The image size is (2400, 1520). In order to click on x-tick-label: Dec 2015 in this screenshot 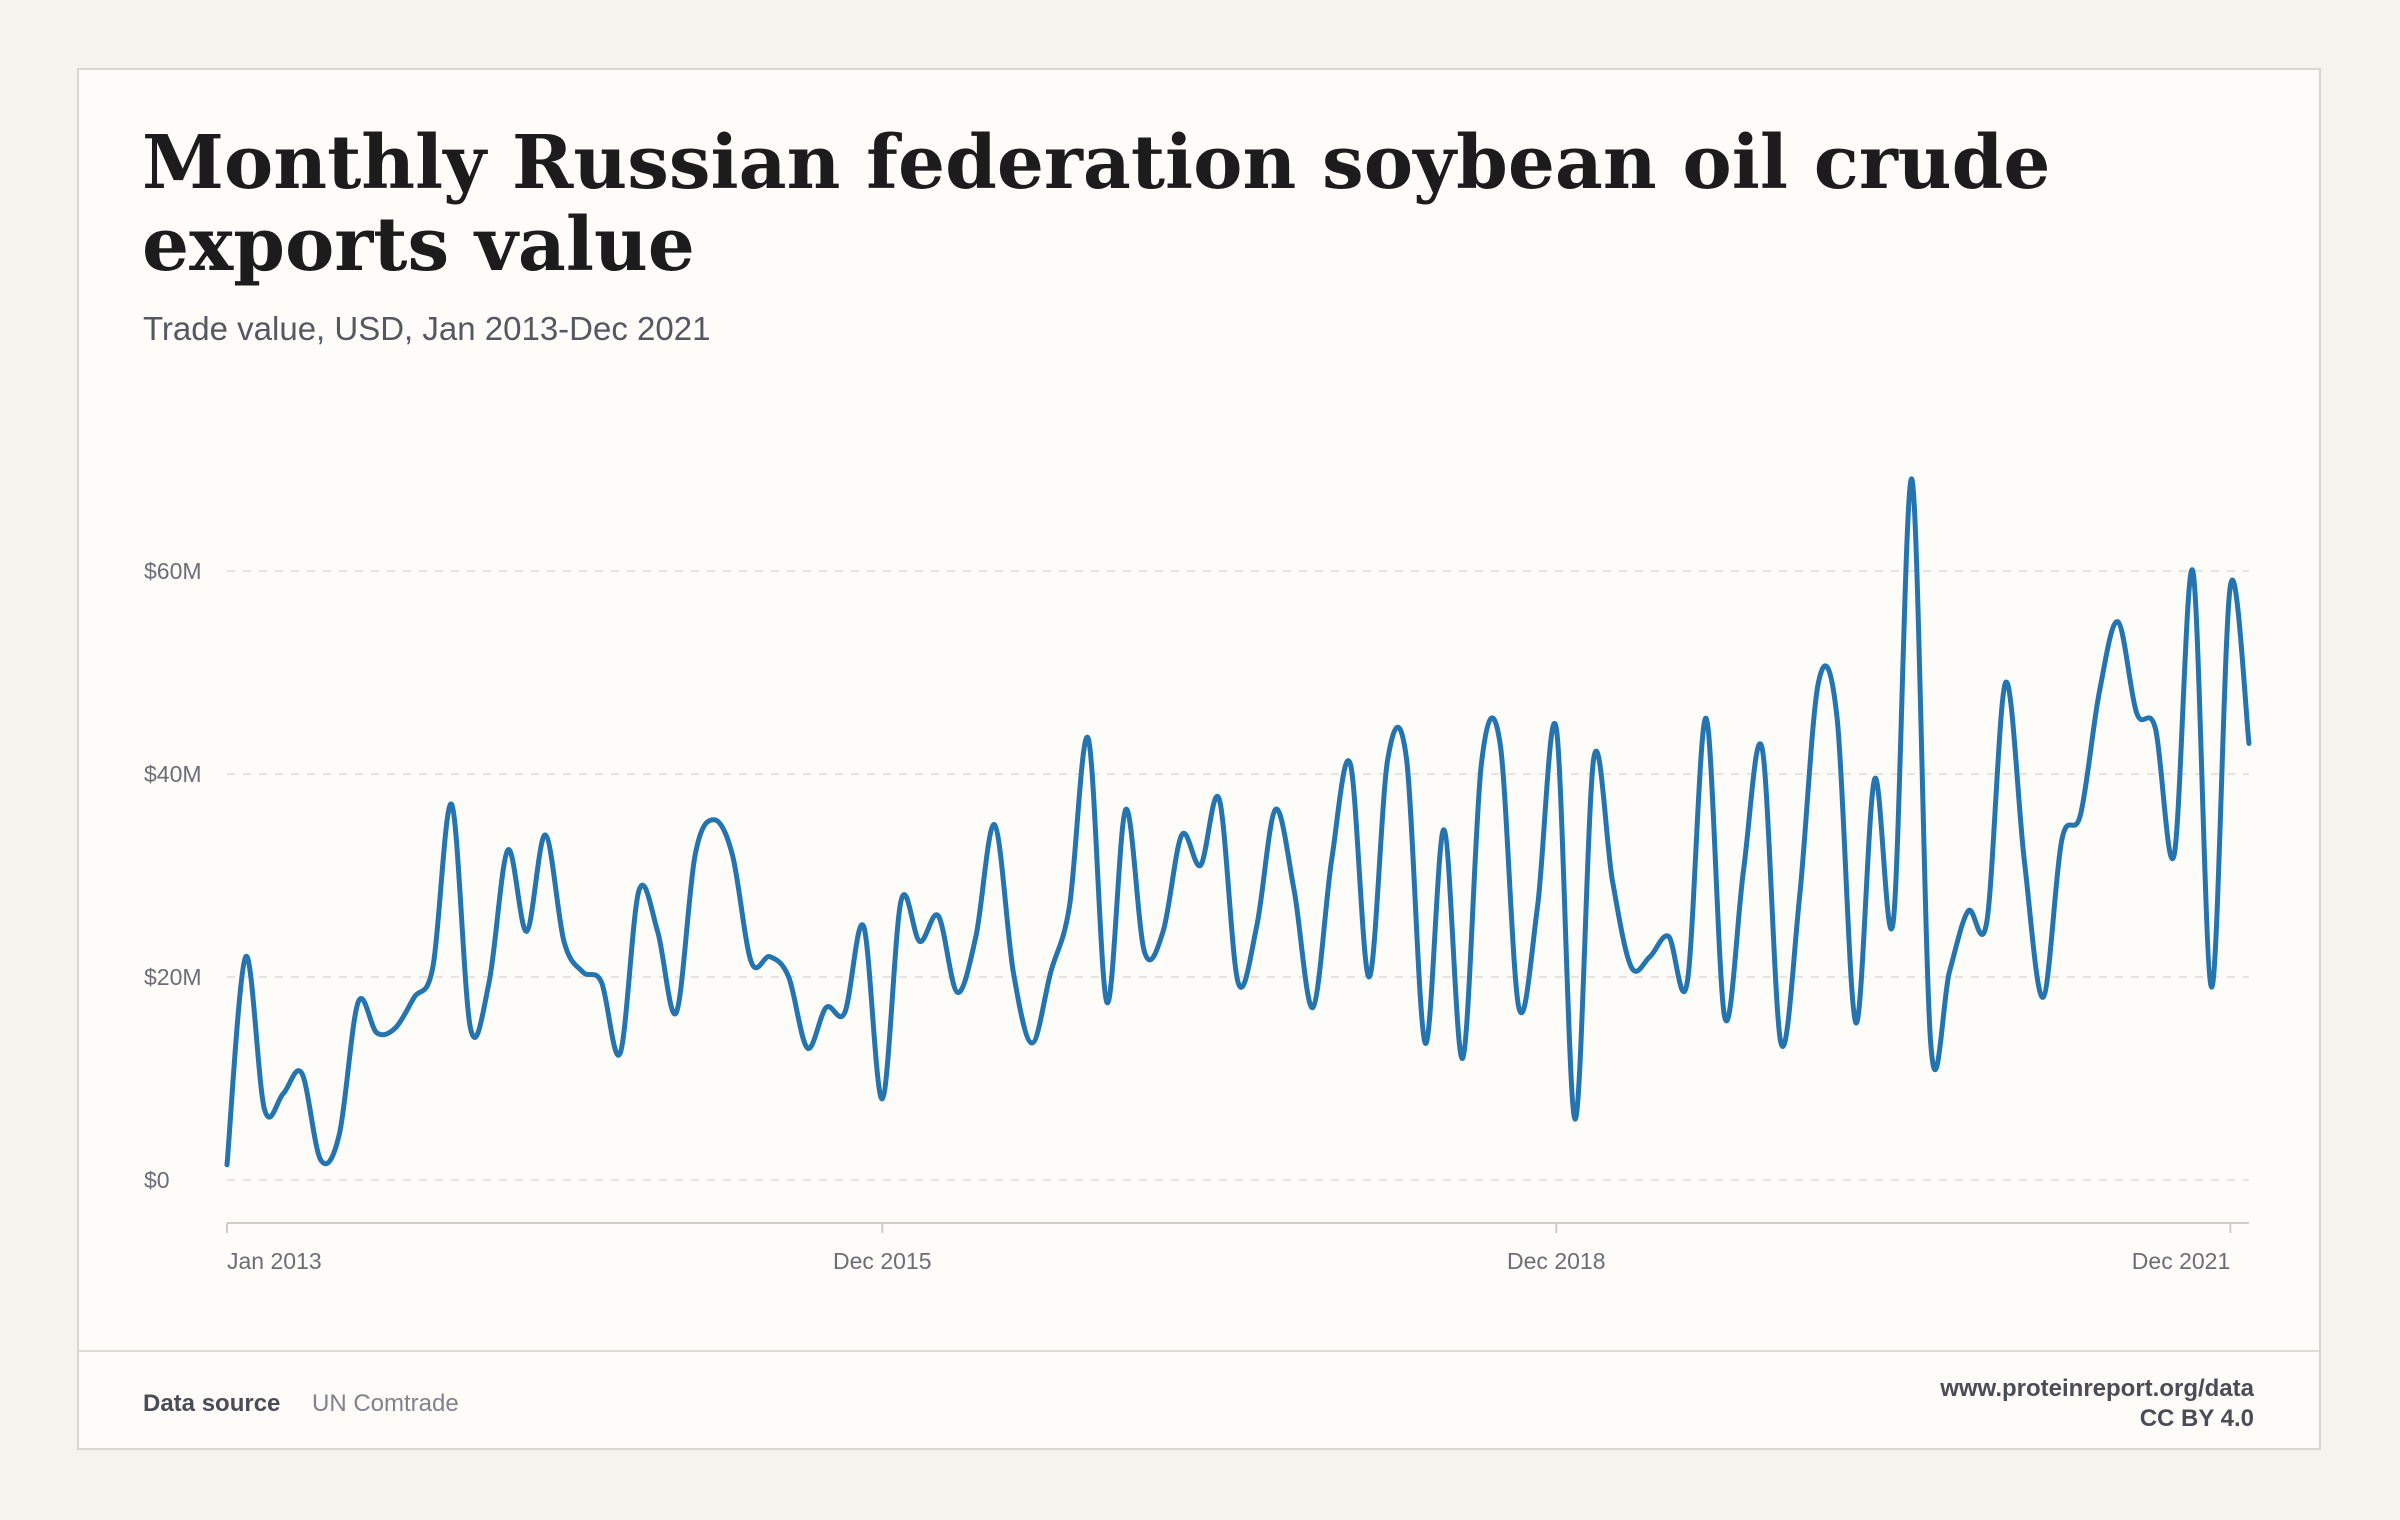, I will do `click(882, 1261)`.